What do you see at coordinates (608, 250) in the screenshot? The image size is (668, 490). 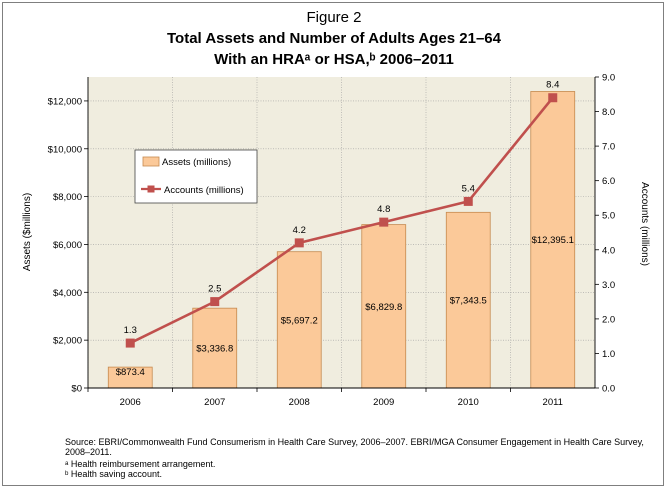 I see `y2-tick-label: 4.0` at bounding box center [608, 250].